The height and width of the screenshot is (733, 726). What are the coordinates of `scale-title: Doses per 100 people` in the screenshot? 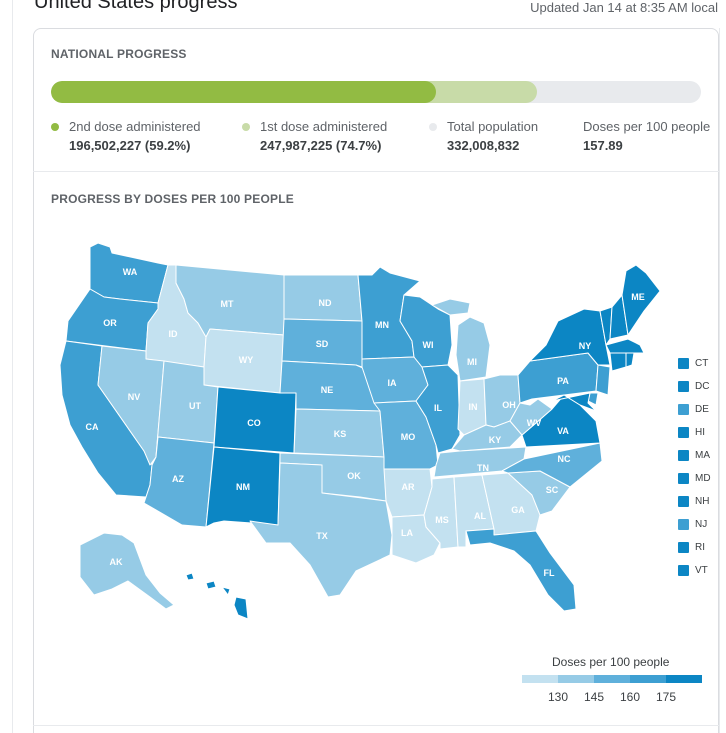 It's located at (611, 662).